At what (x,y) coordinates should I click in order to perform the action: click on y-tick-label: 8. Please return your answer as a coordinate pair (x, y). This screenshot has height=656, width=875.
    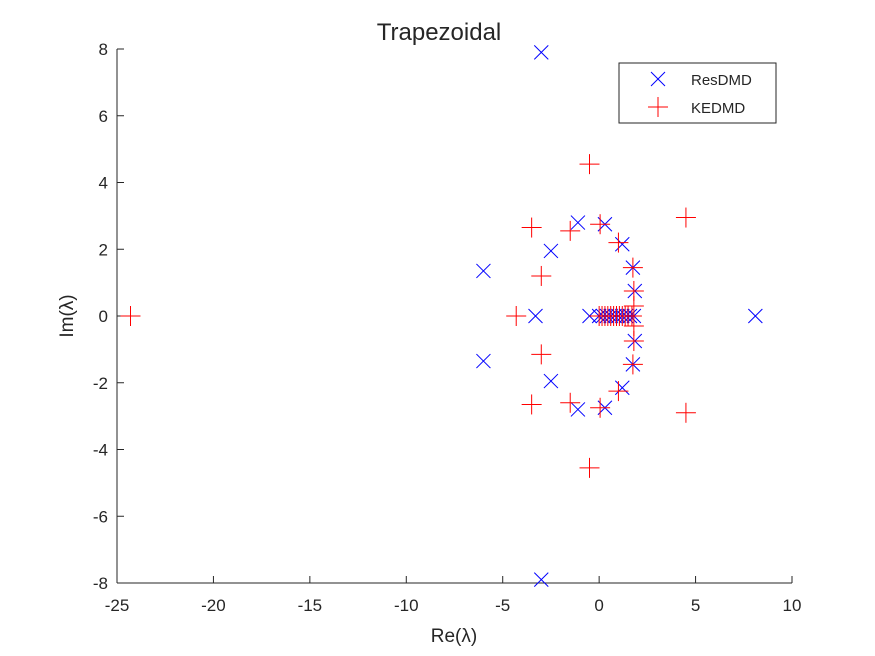
    Looking at the image, I should click on (103, 49).